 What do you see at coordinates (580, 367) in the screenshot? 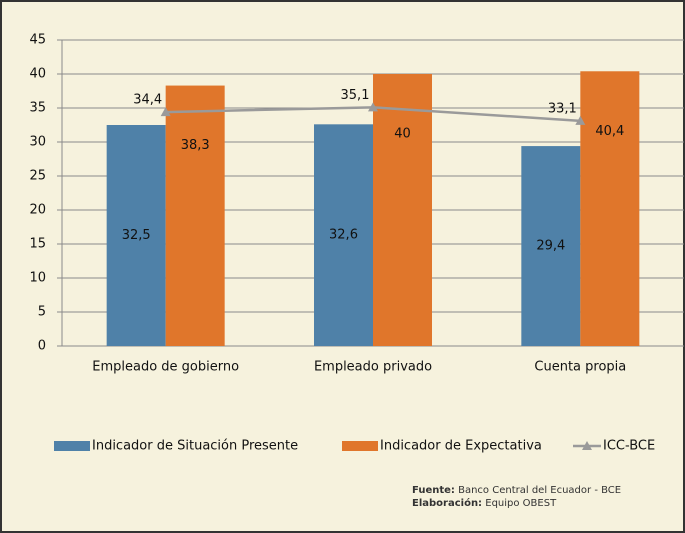
I see `x-tick-label: Cuenta propia` at bounding box center [580, 367].